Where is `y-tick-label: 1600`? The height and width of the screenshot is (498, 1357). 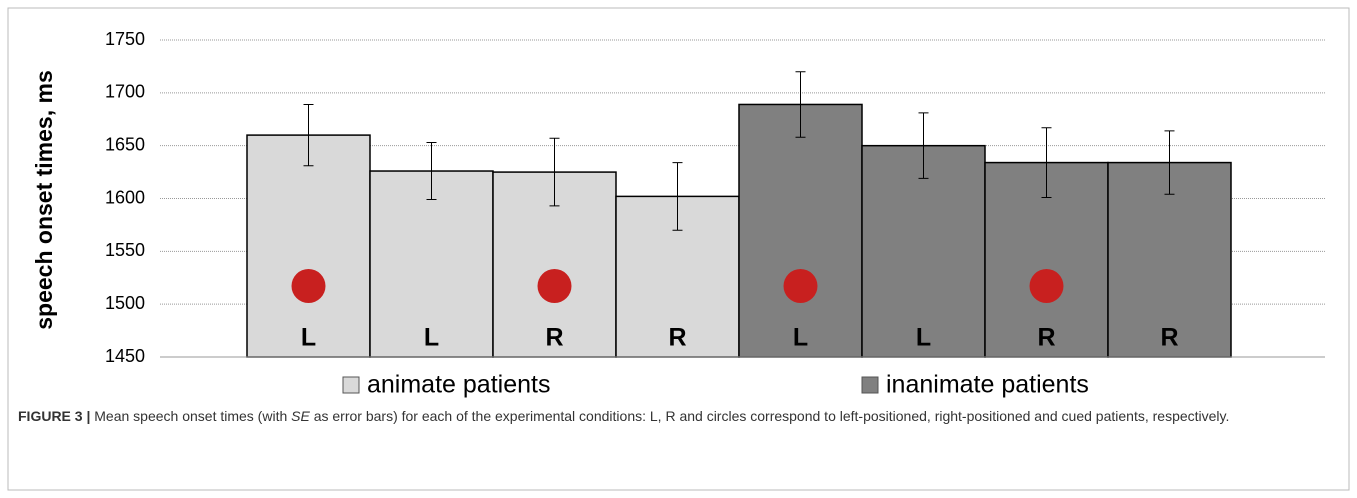 y-tick-label: 1600 is located at coordinates (125, 197).